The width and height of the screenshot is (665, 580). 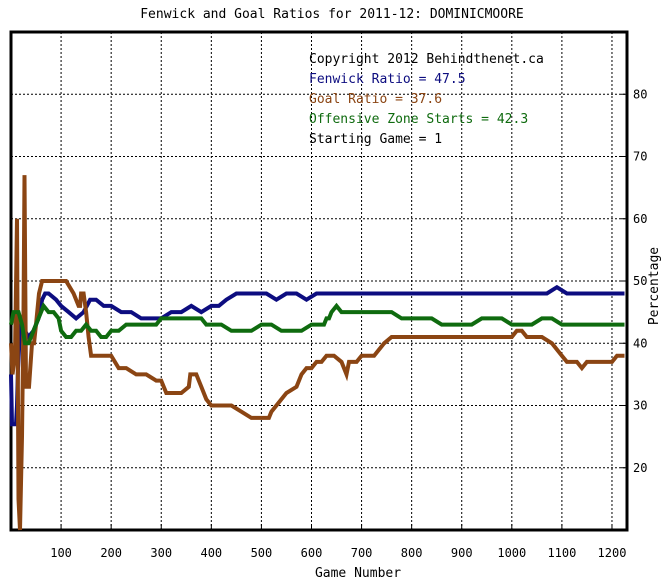 What do you see at coordinates (511, 553) in the screenshot?
I see `x-tick-label: 1000` at bounding box center [511, 553].